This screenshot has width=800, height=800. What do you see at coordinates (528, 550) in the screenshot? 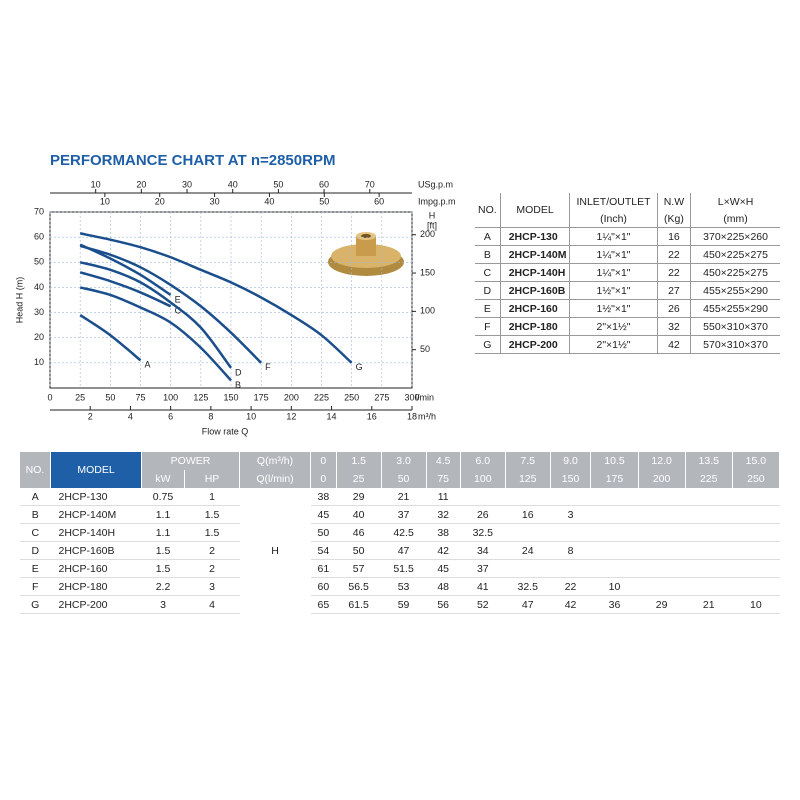
I see `cell: 24` at bounding box center [528, 550].